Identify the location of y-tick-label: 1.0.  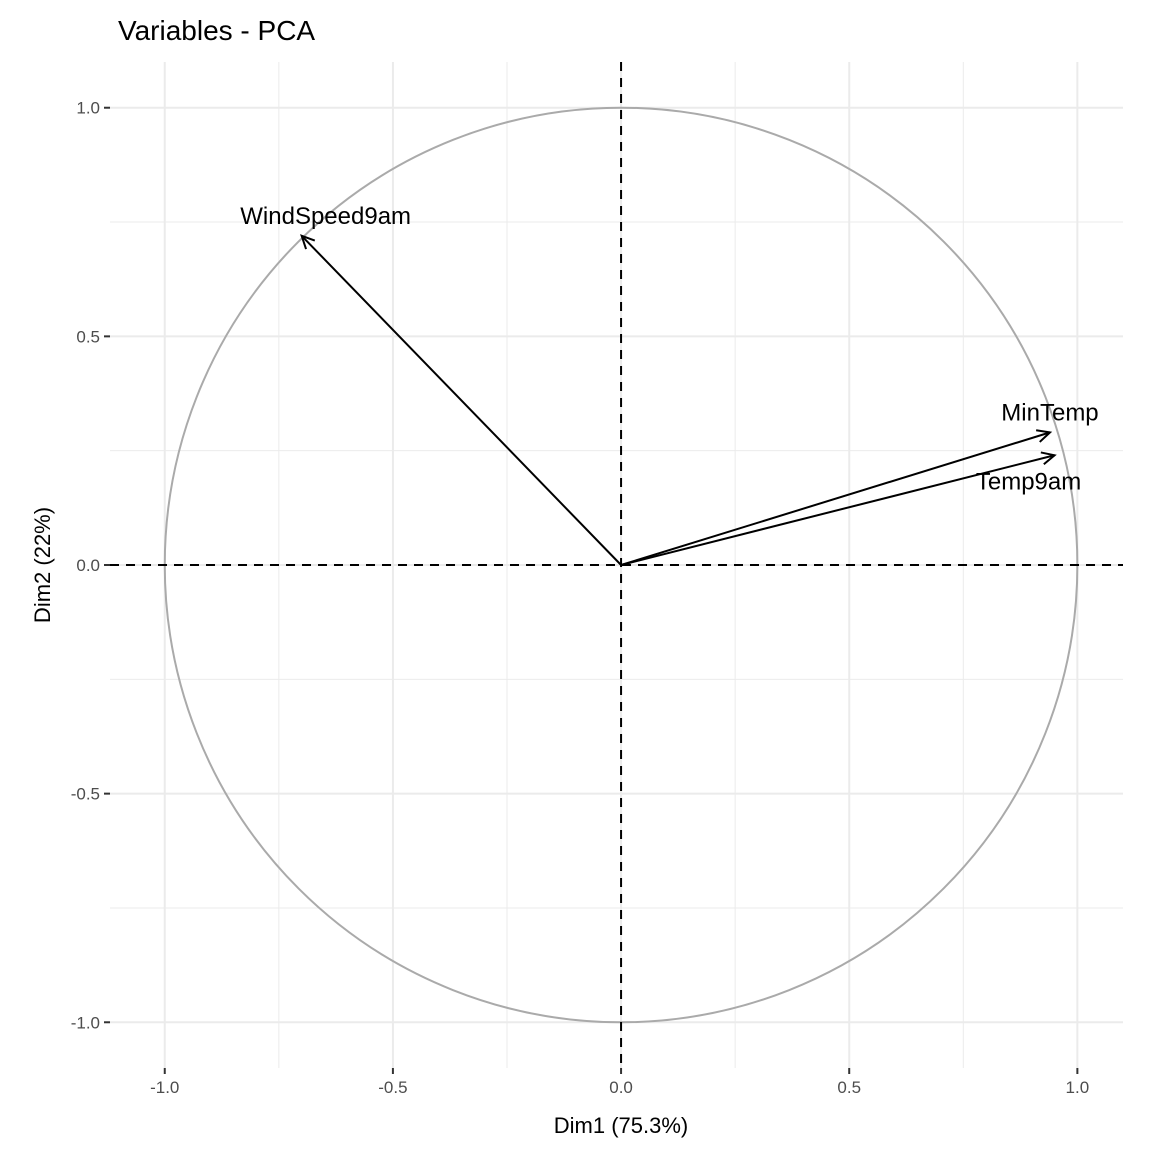
(88, 108).